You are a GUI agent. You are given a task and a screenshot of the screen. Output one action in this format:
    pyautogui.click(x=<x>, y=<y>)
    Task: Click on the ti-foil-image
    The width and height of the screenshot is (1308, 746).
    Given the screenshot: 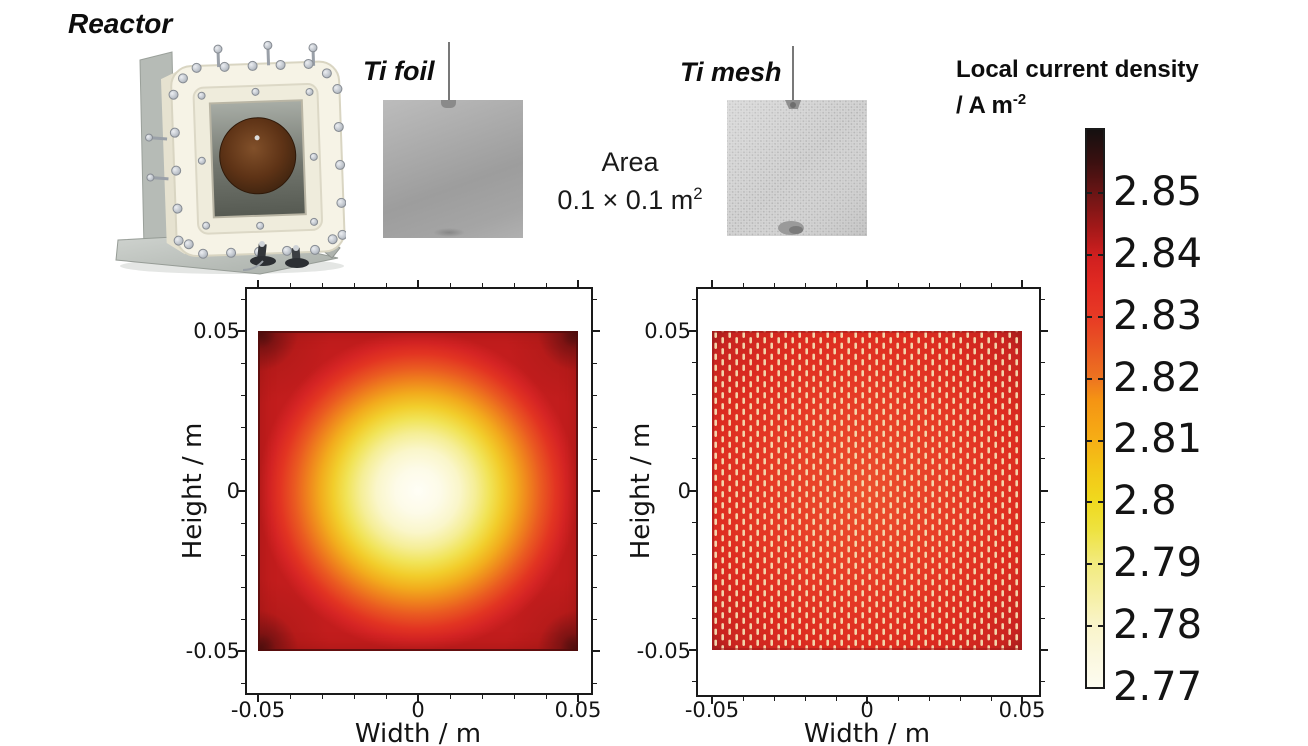 What is the action you would take?
    pyautogui.click(x=453, y=169)
    